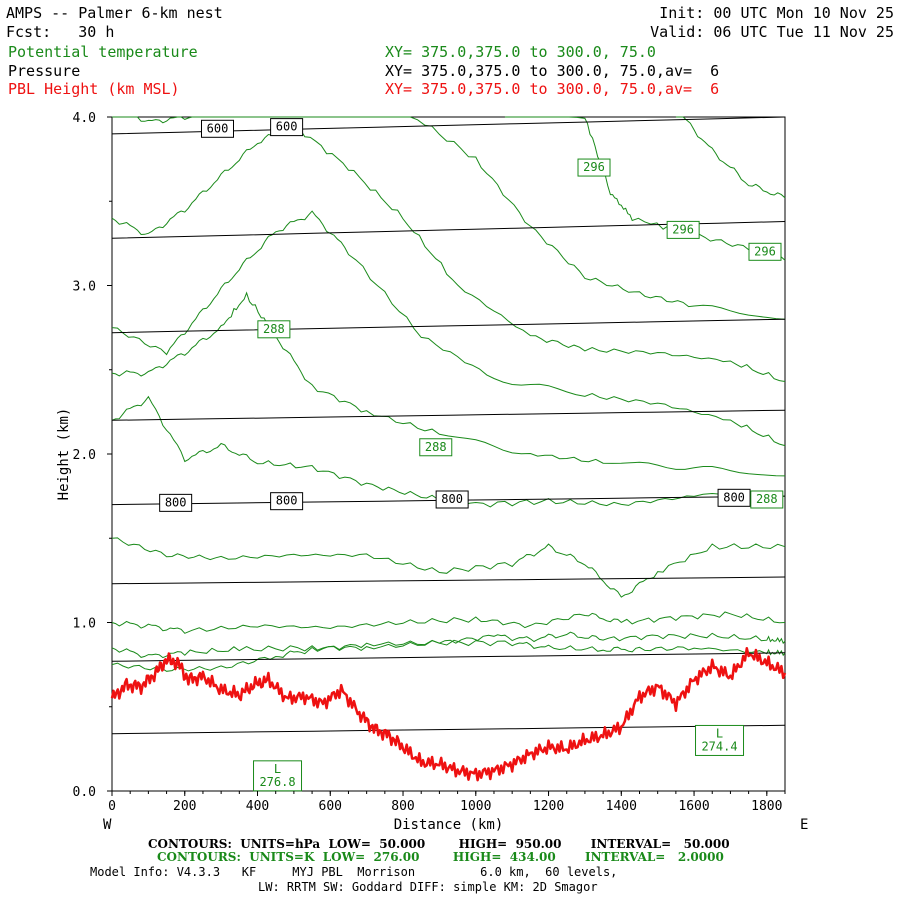 This screenshot has width=900, height=900. I want to click on pressure-label-0-text: 600, so click(218, 128).